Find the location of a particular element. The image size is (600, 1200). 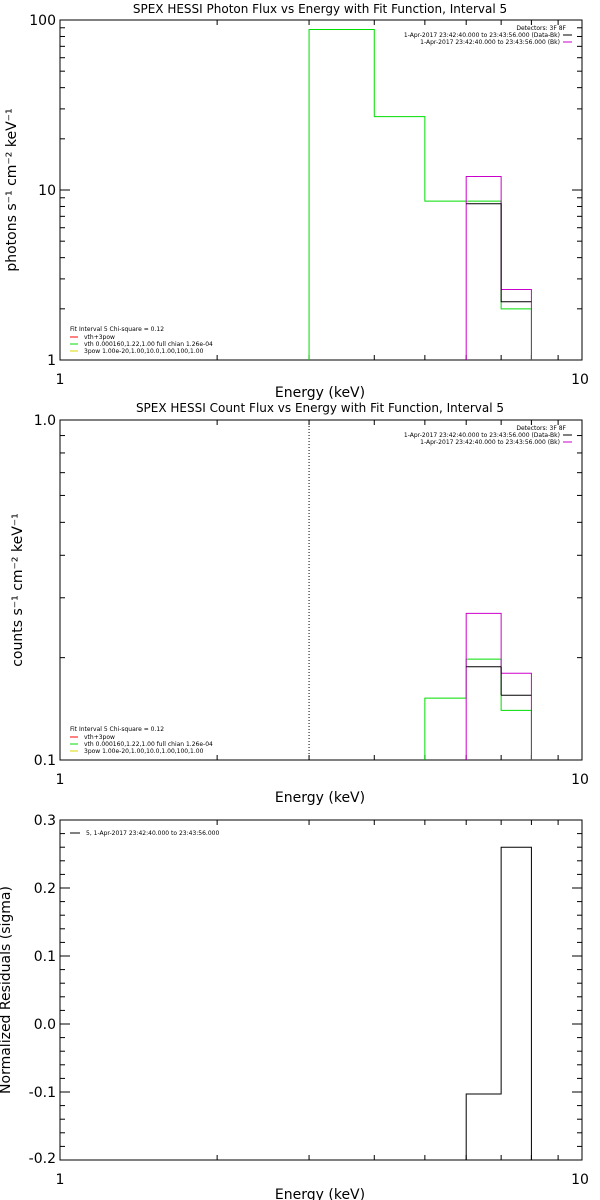

panel2-xtick-1: 1 is located at coordinates (60, 780).